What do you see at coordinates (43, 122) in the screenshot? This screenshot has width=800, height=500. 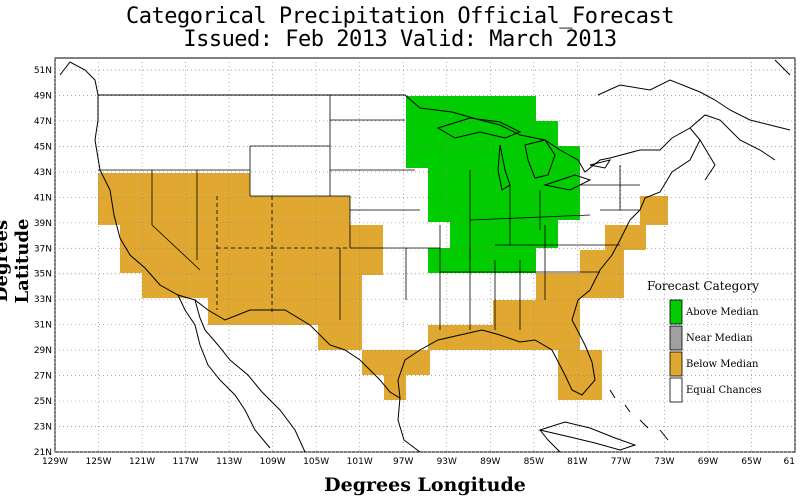 I see `latitude-tick-label: 47N` at bounding box center [43, 122].